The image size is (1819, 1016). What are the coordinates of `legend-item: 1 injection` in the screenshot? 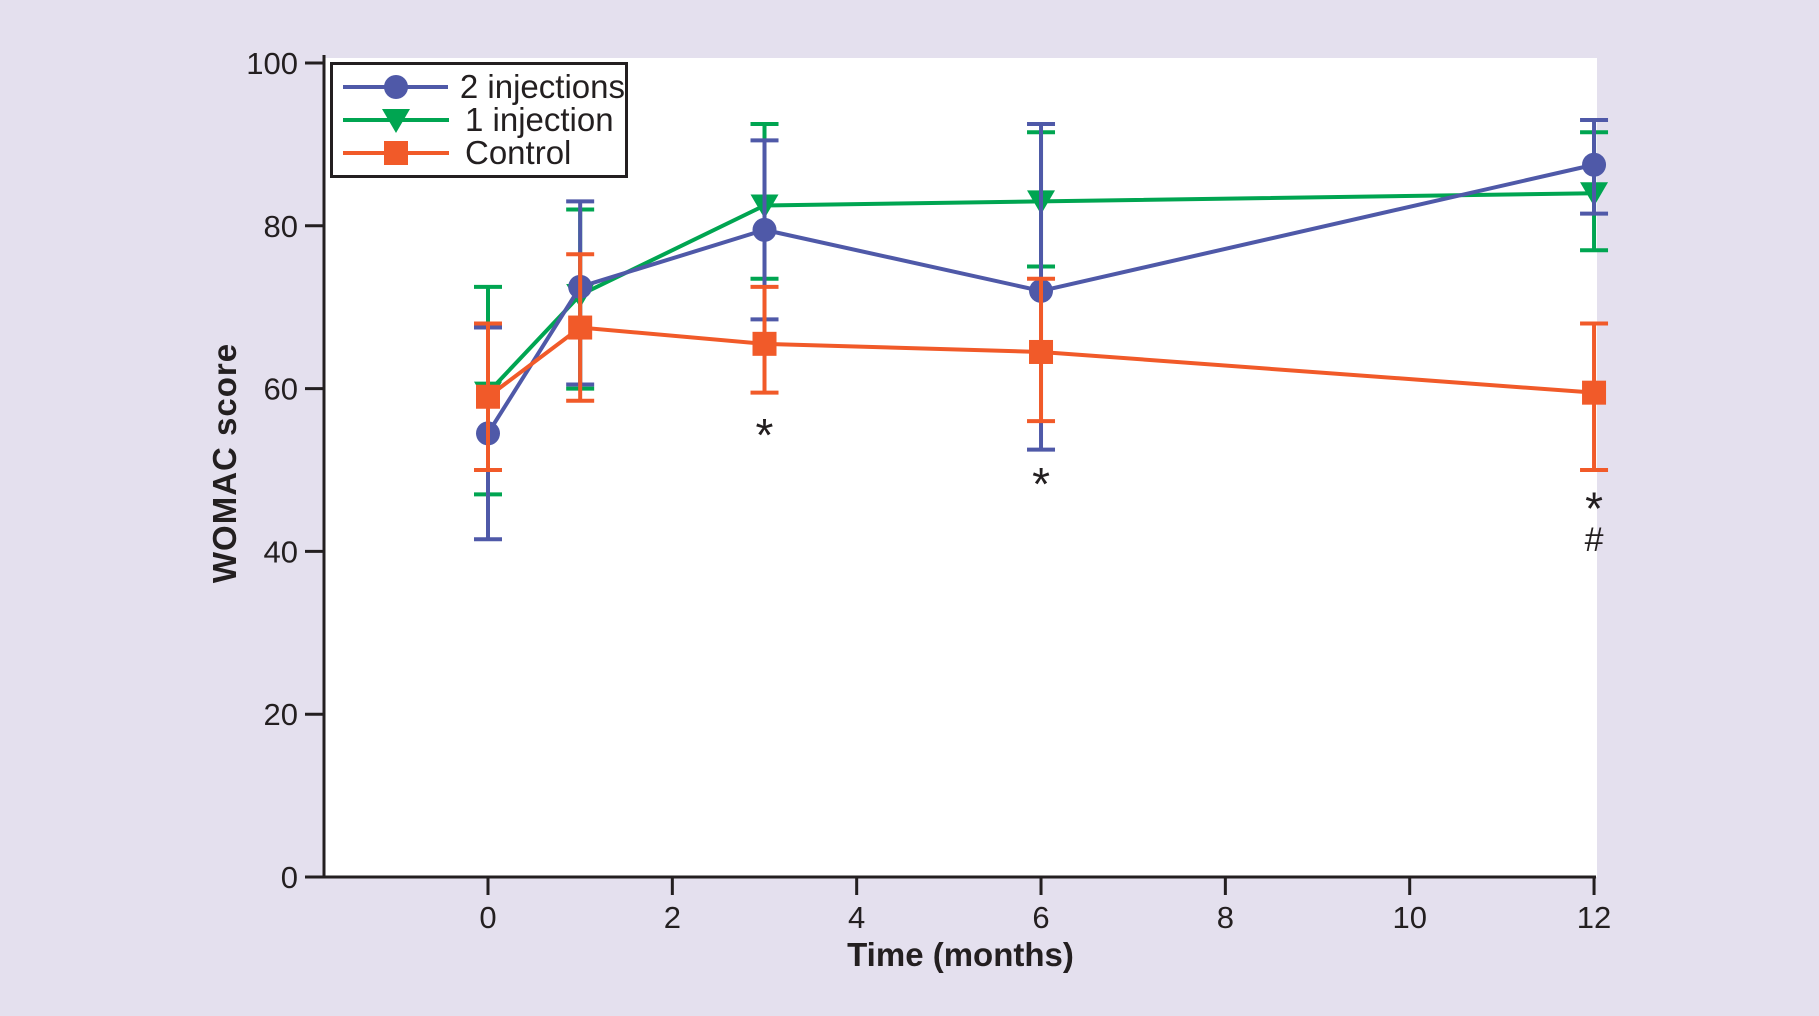 It's located at (483, 119).